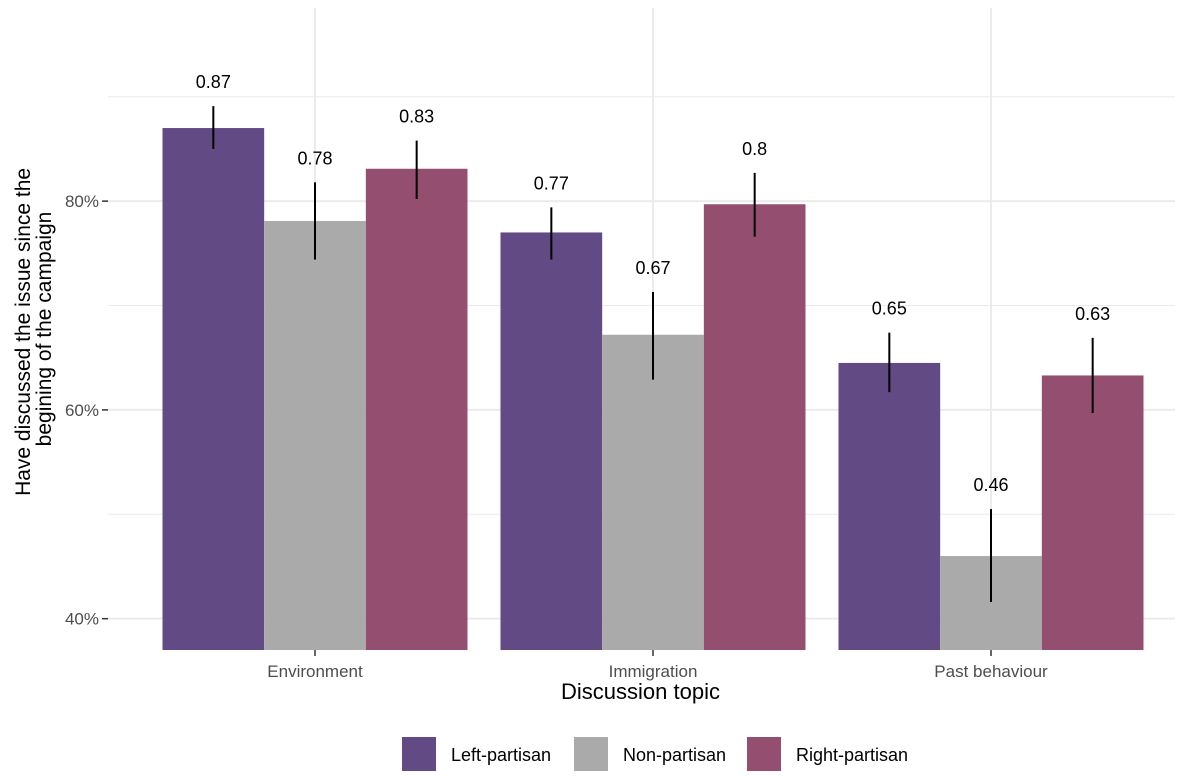 This screenshot has width=1186, height=776. What do you see at coordinates (990, 485) in the screenshot?
I see `data-label: 0.46` at bounding box center [990, 485].